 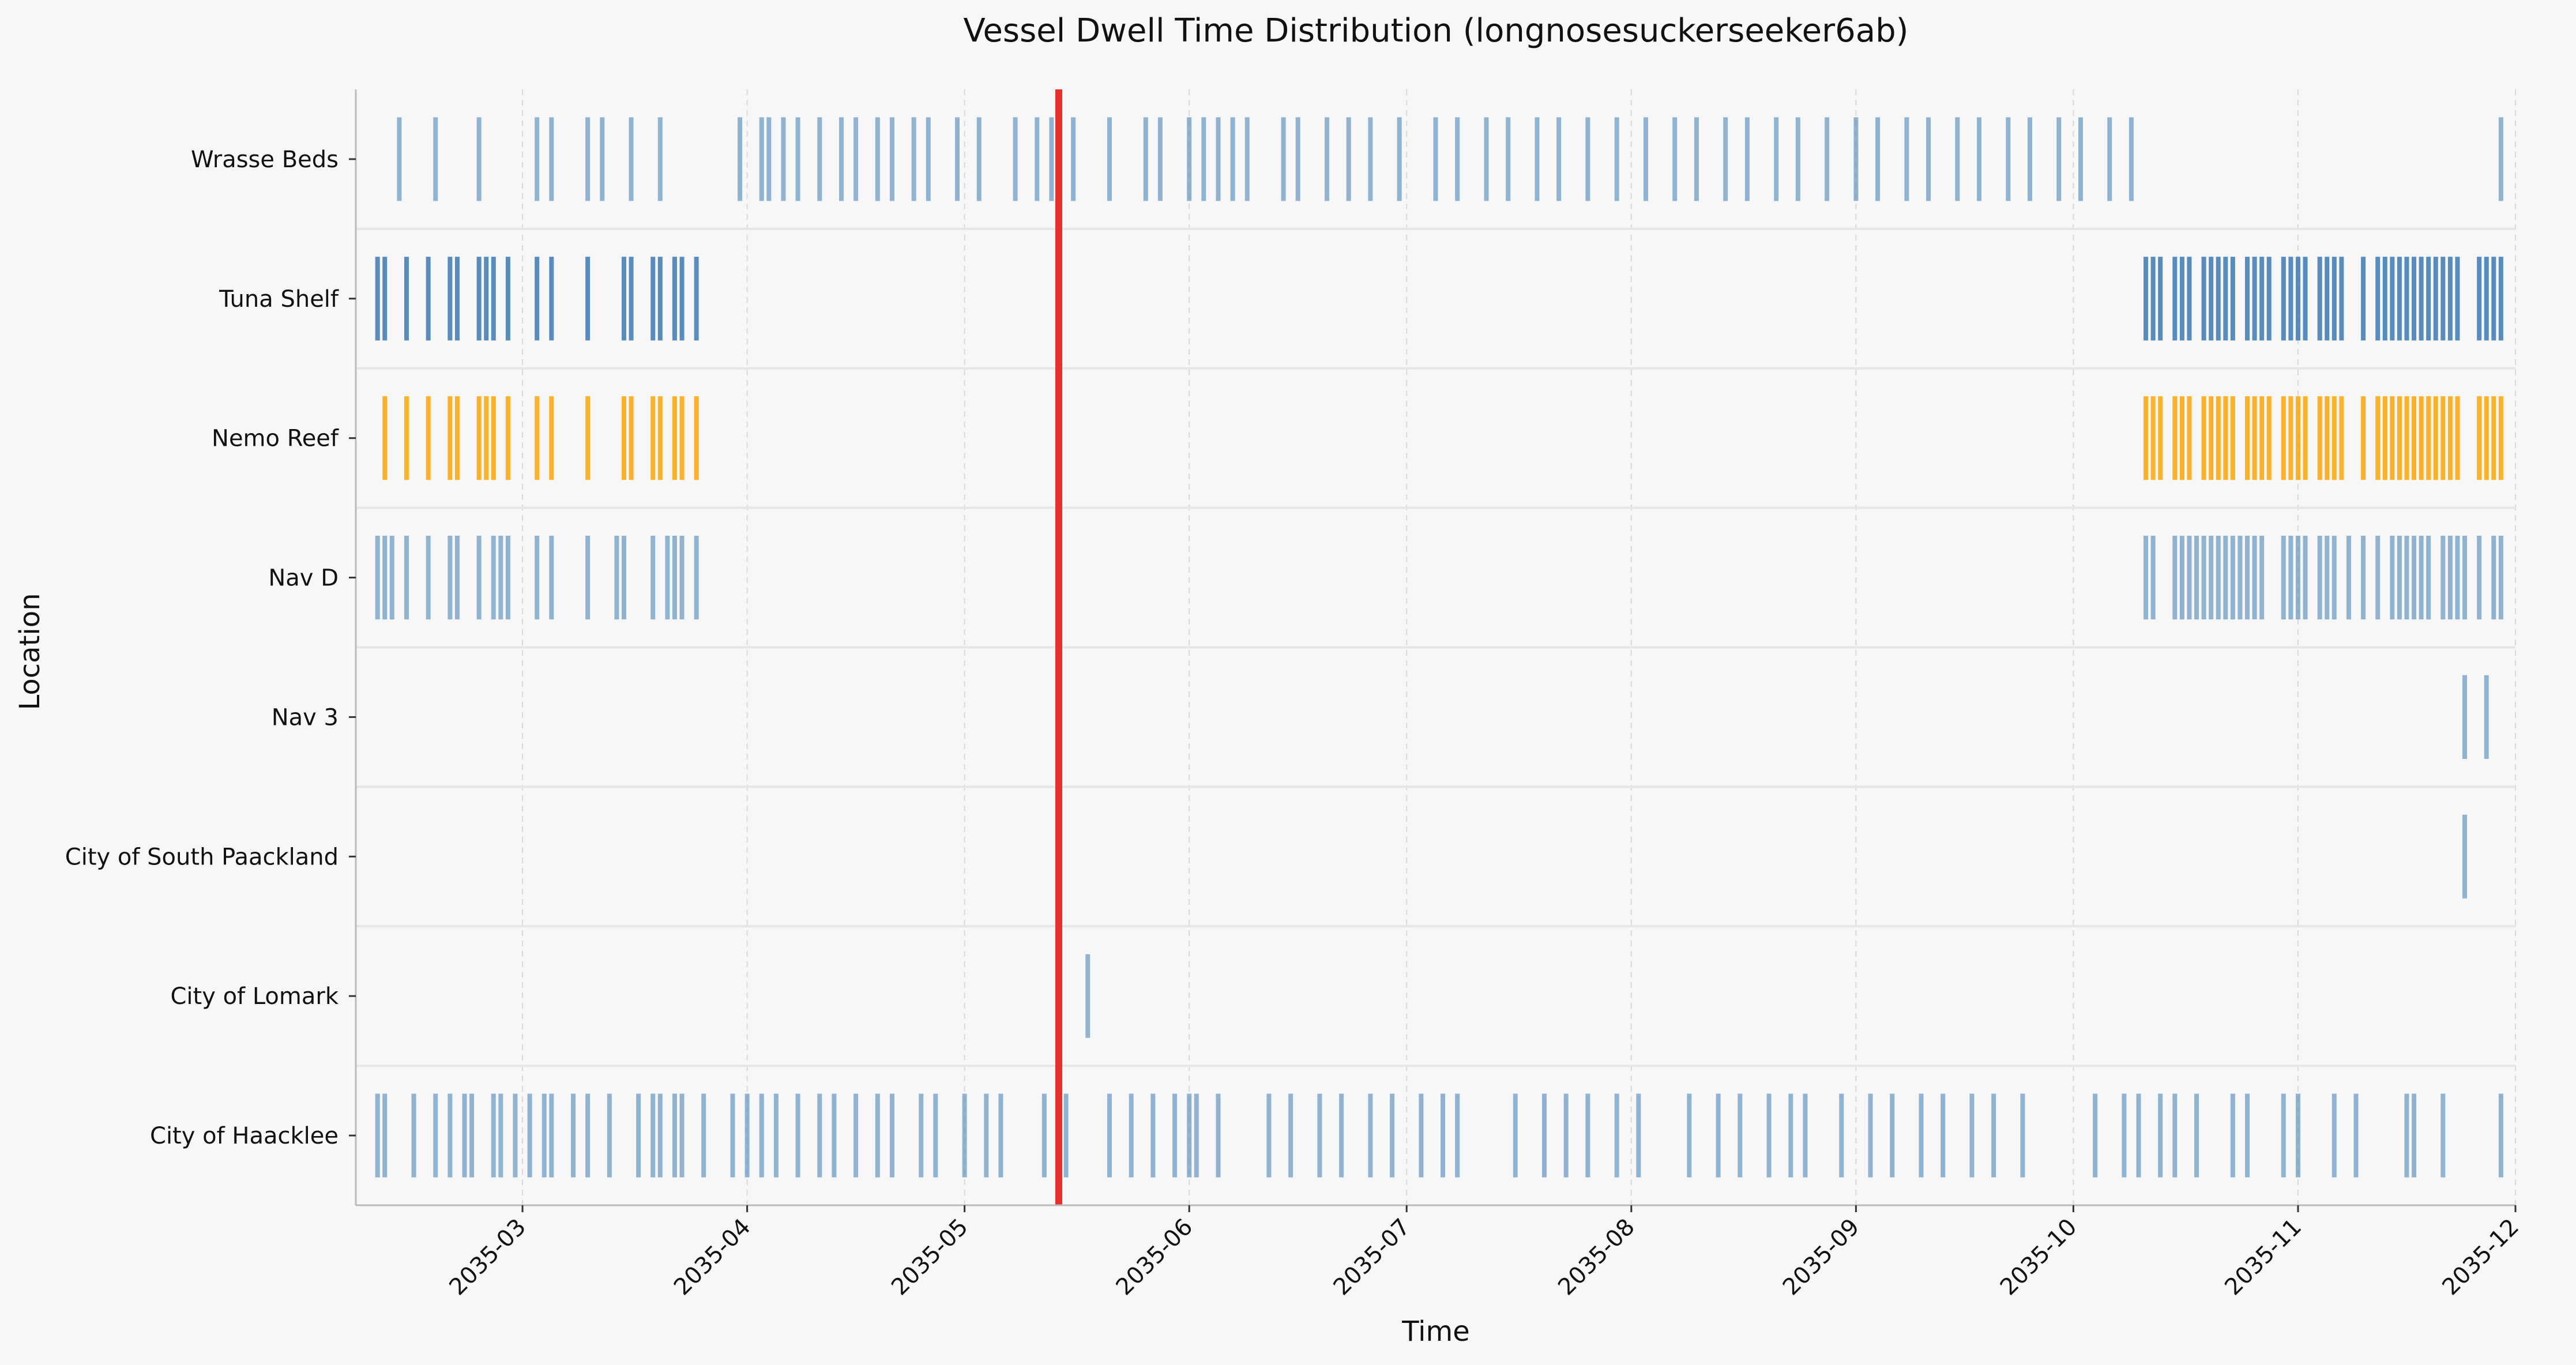 I want to click on y-tick-label: Nav D, so click(x=303, y=578).